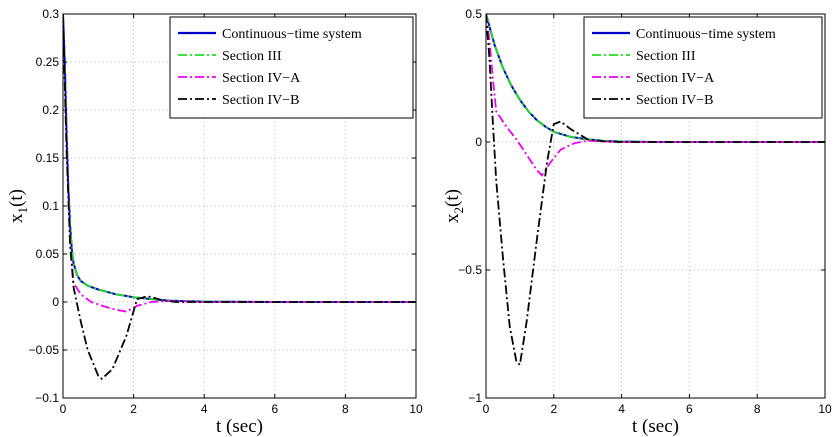  What do you see at coordinates (22, 210) in the screenshot?
I see `y-axis-label-sub: 1` at bounding box center [22, 210].